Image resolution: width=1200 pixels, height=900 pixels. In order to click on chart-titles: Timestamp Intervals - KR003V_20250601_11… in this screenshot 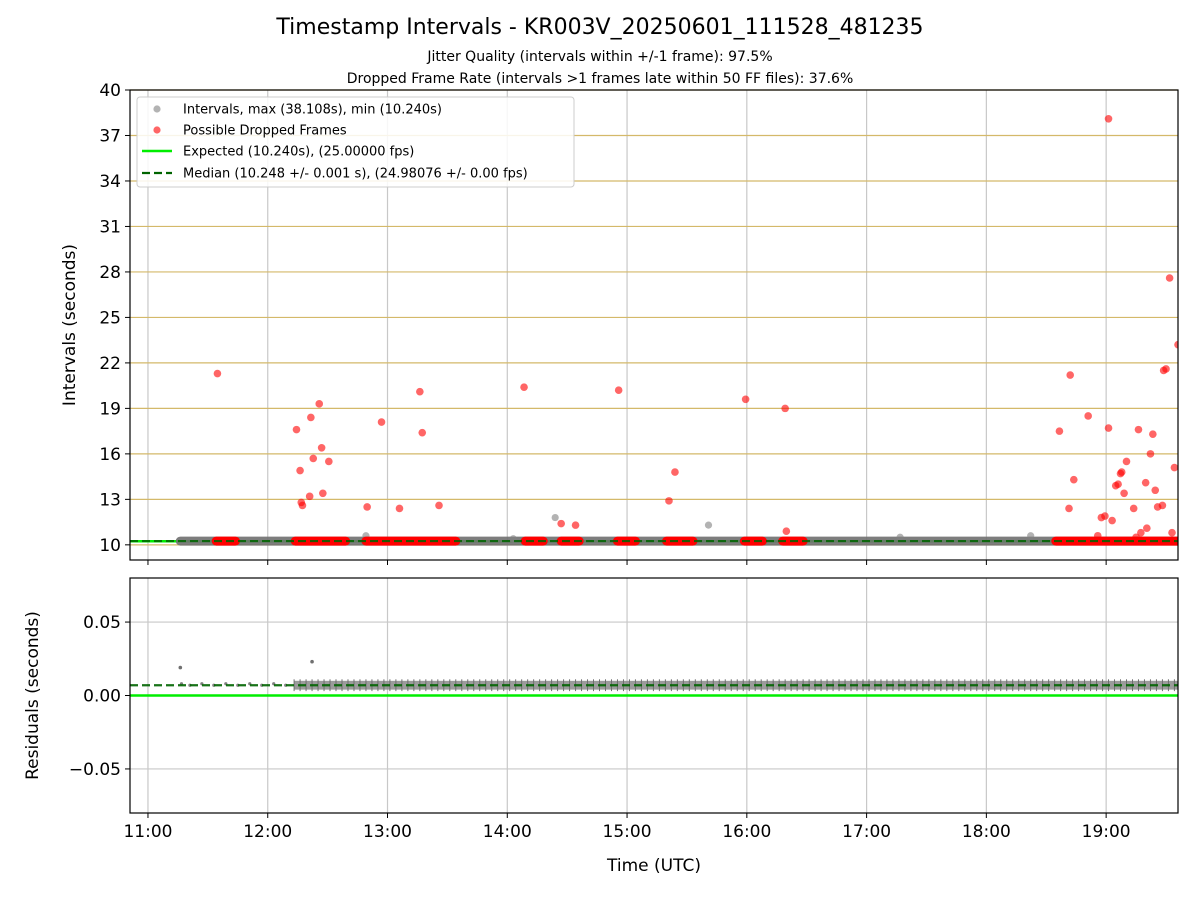, I will do `click(600, 45)`.